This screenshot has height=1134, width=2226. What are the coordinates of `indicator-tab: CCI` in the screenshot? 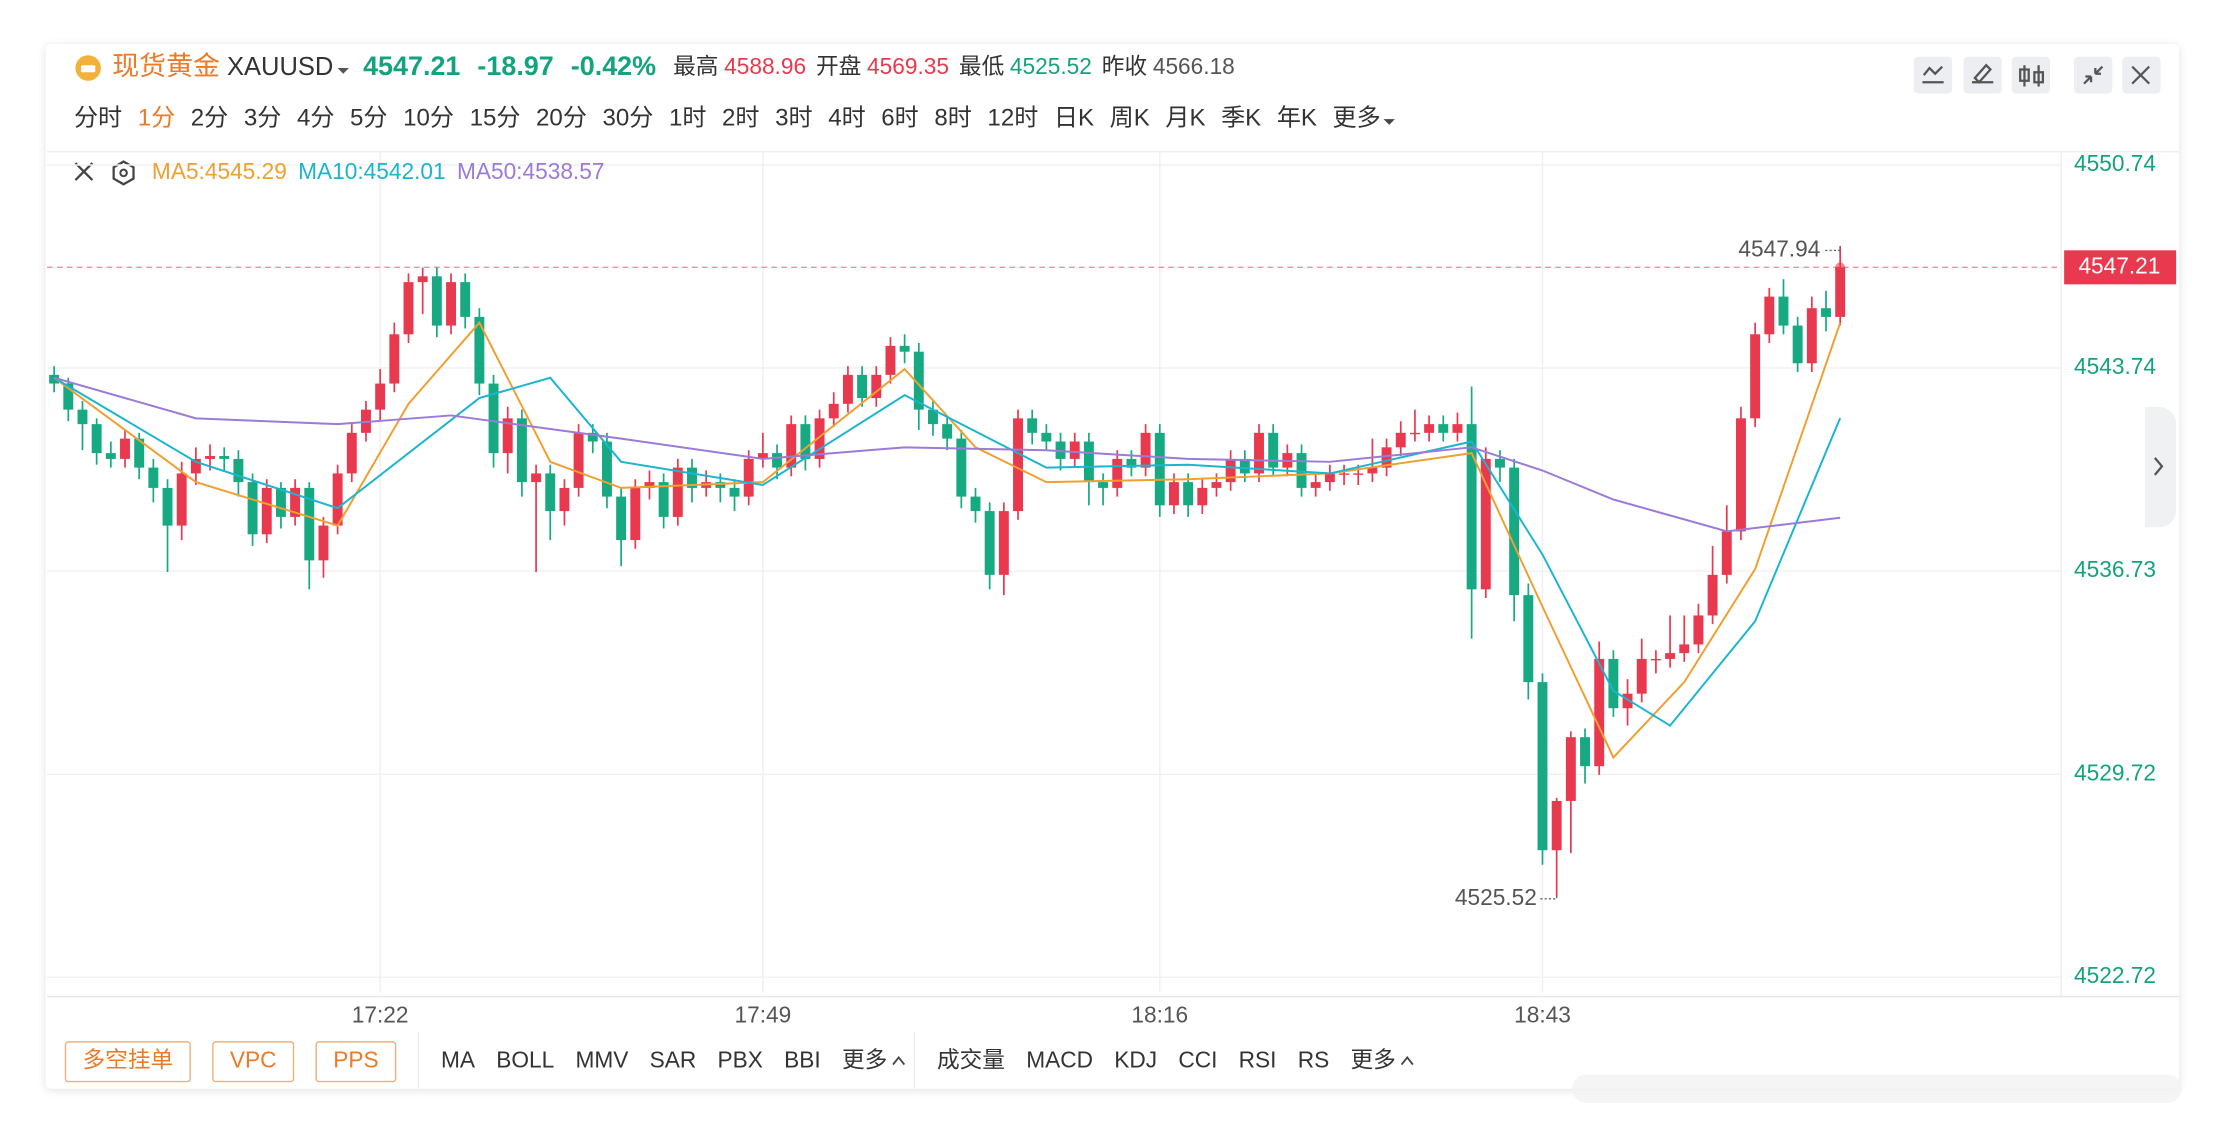 It's located at (1197, 1060).